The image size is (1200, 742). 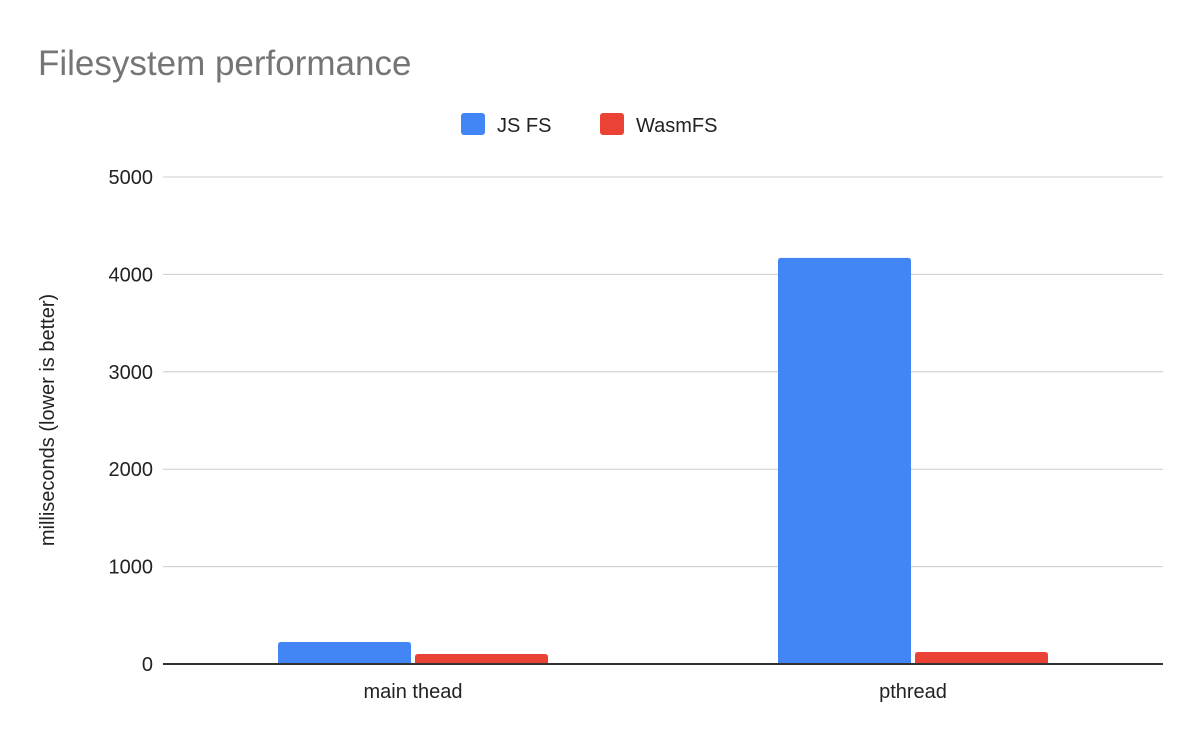 What do you see at coordinates (131, 470) in the screenshot?
I see `y-tick-label: 2000` at bounding box center [131, 470].